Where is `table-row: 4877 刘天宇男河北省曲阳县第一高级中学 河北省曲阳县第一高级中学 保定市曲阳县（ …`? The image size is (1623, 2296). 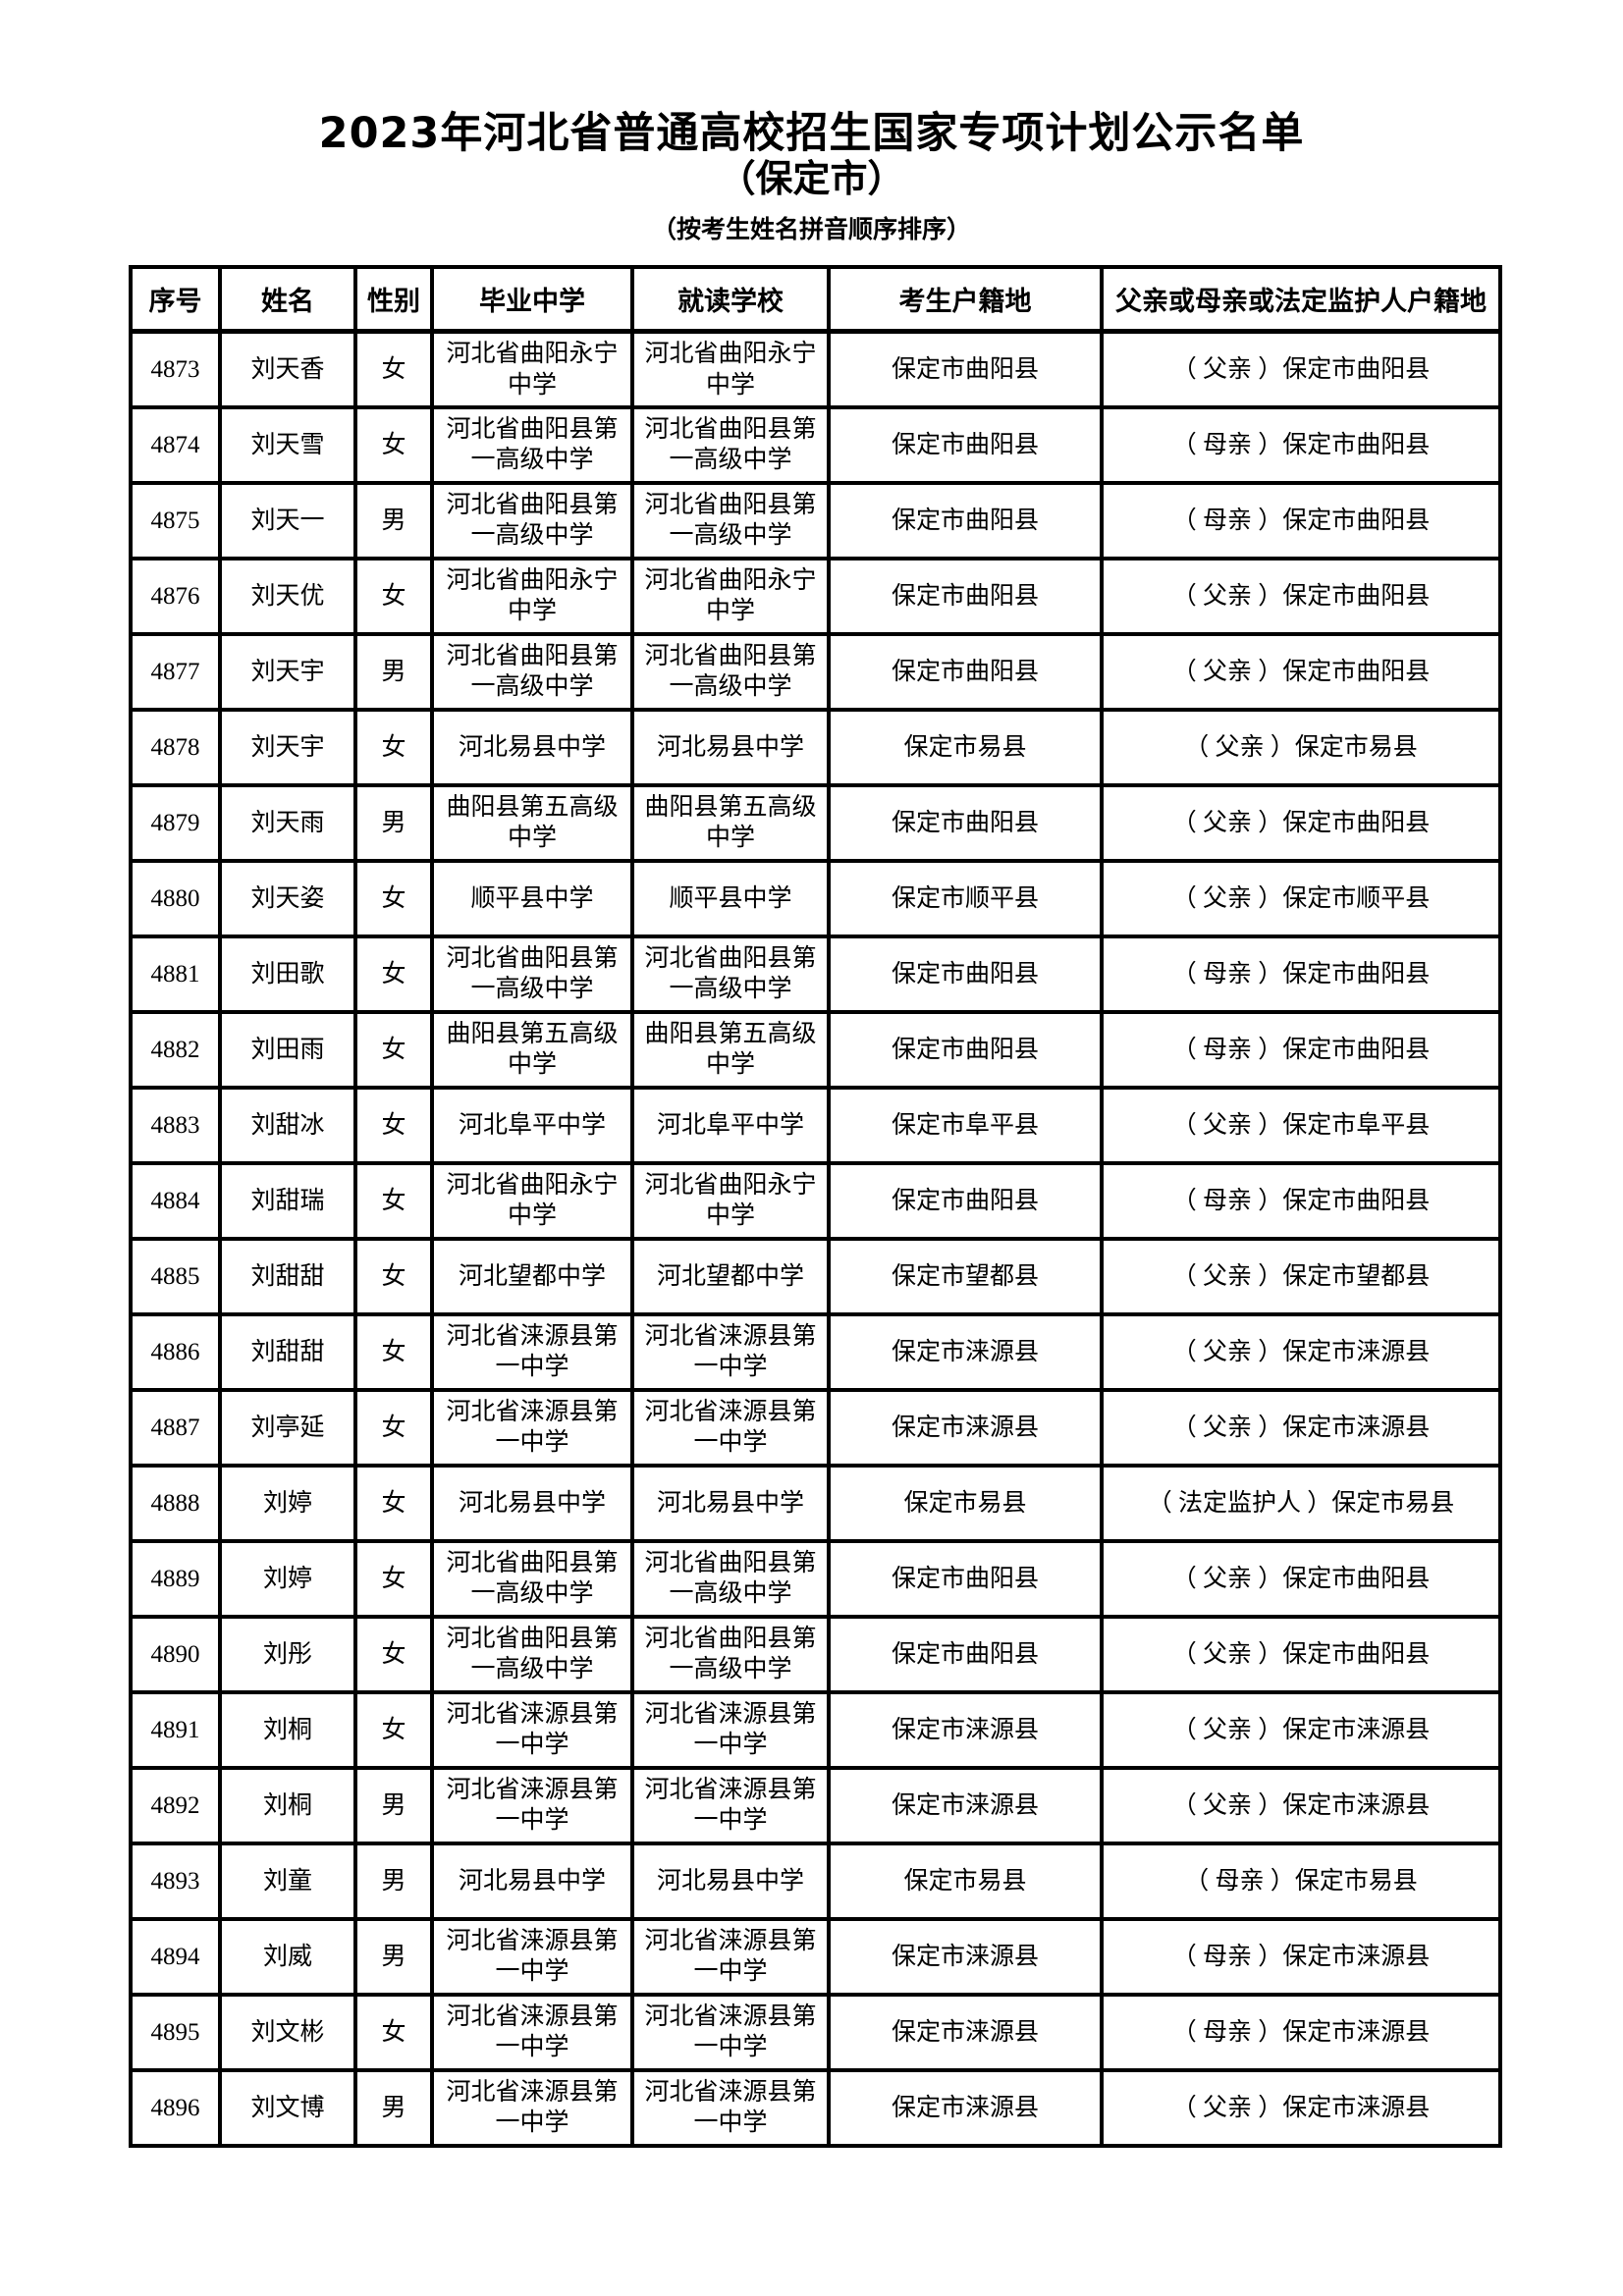 table-row: 4877 刘天宇男河北省曲阳县第一高级中学 河北省曲阳县第一高级中学 保定市曲阳县（ … is located at coordinates (815, 671).